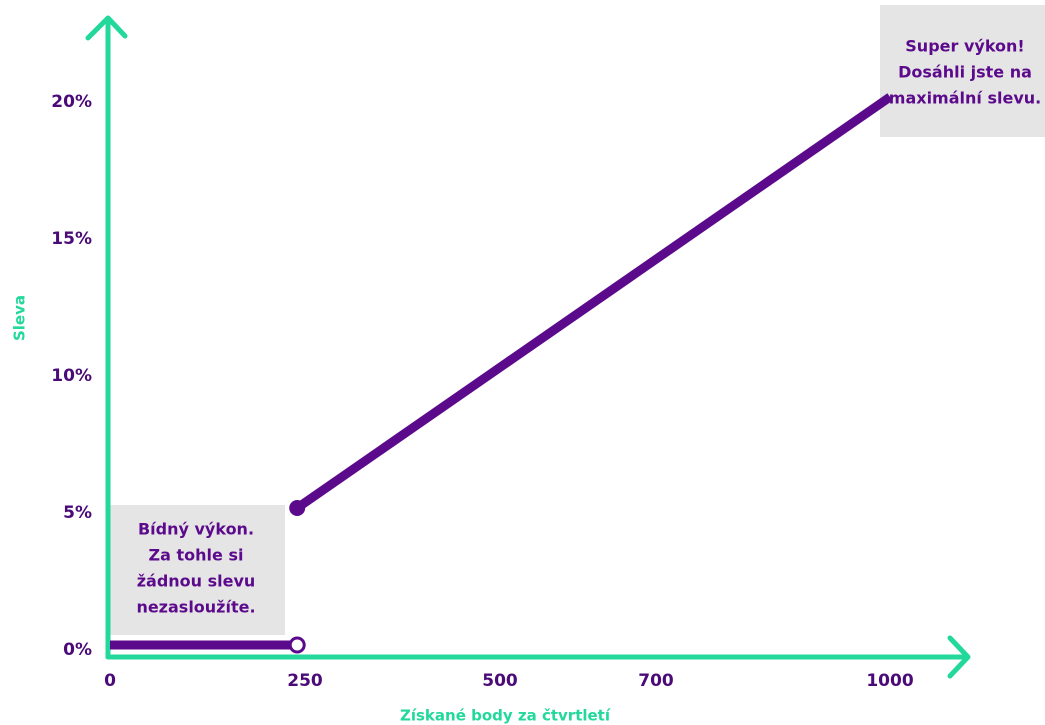 This screenshot has width=1045, height=725. Describe the element at coordinates (959, 657) in the screenshot. I see `x-axis-arrow` at that location.